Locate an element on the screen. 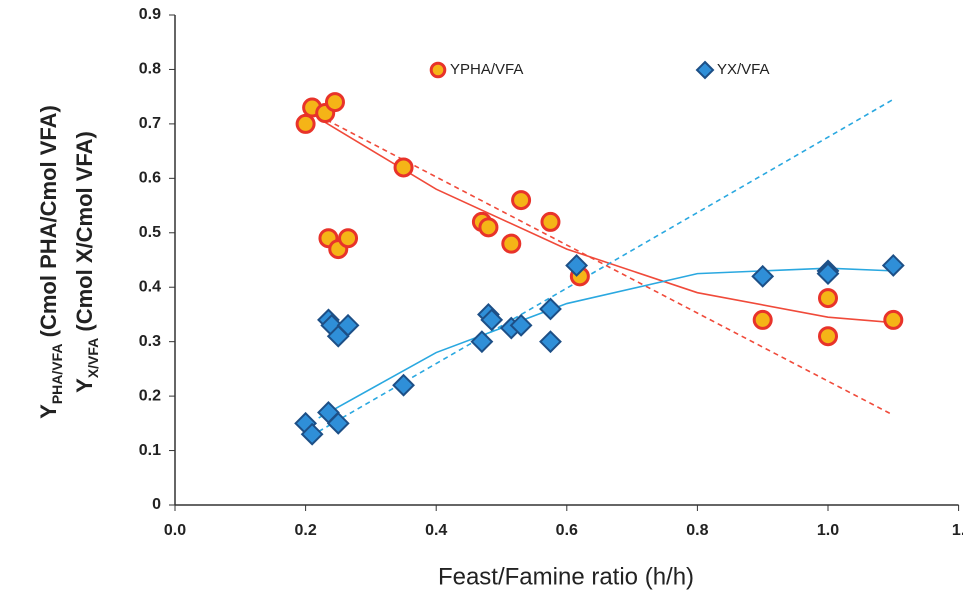 This screenshot has height=602, width=963. legend-label: YX/VFA is located at coordinates (743, 69).